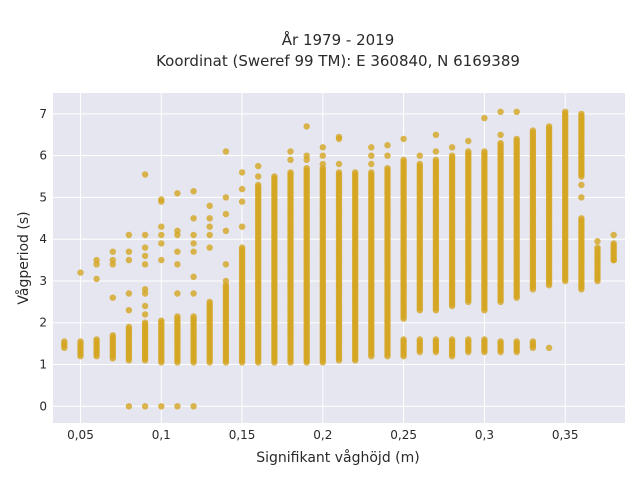 Image resolution: width=640 pixels, height=480 pixels. Describe the element at coordinates (43, 260) in the screenshot. I see `y-tick-labels: 0 1 2 3 4 5 6 7` at that location.